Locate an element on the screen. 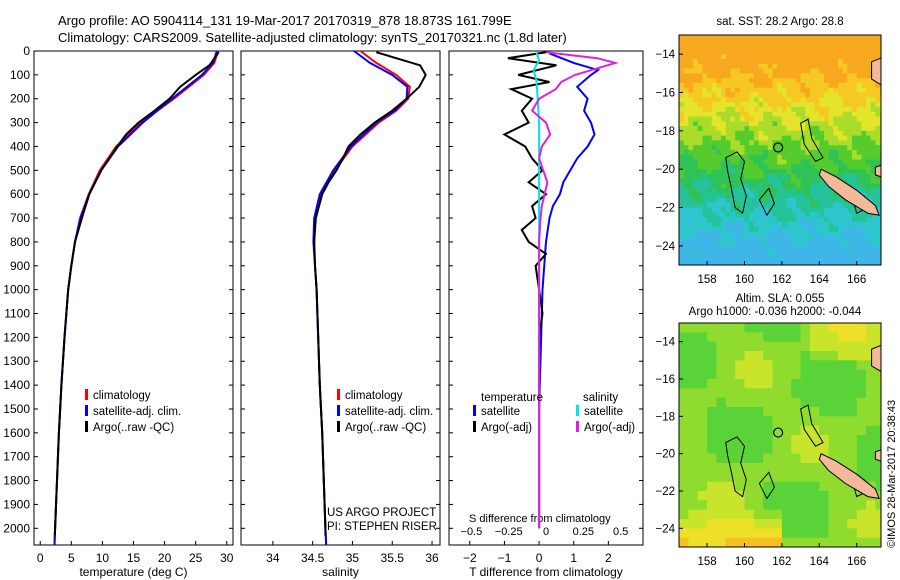 This screenshot has height=580, width=900. y-tick-label: 200 is located at coordinates (20, 99).